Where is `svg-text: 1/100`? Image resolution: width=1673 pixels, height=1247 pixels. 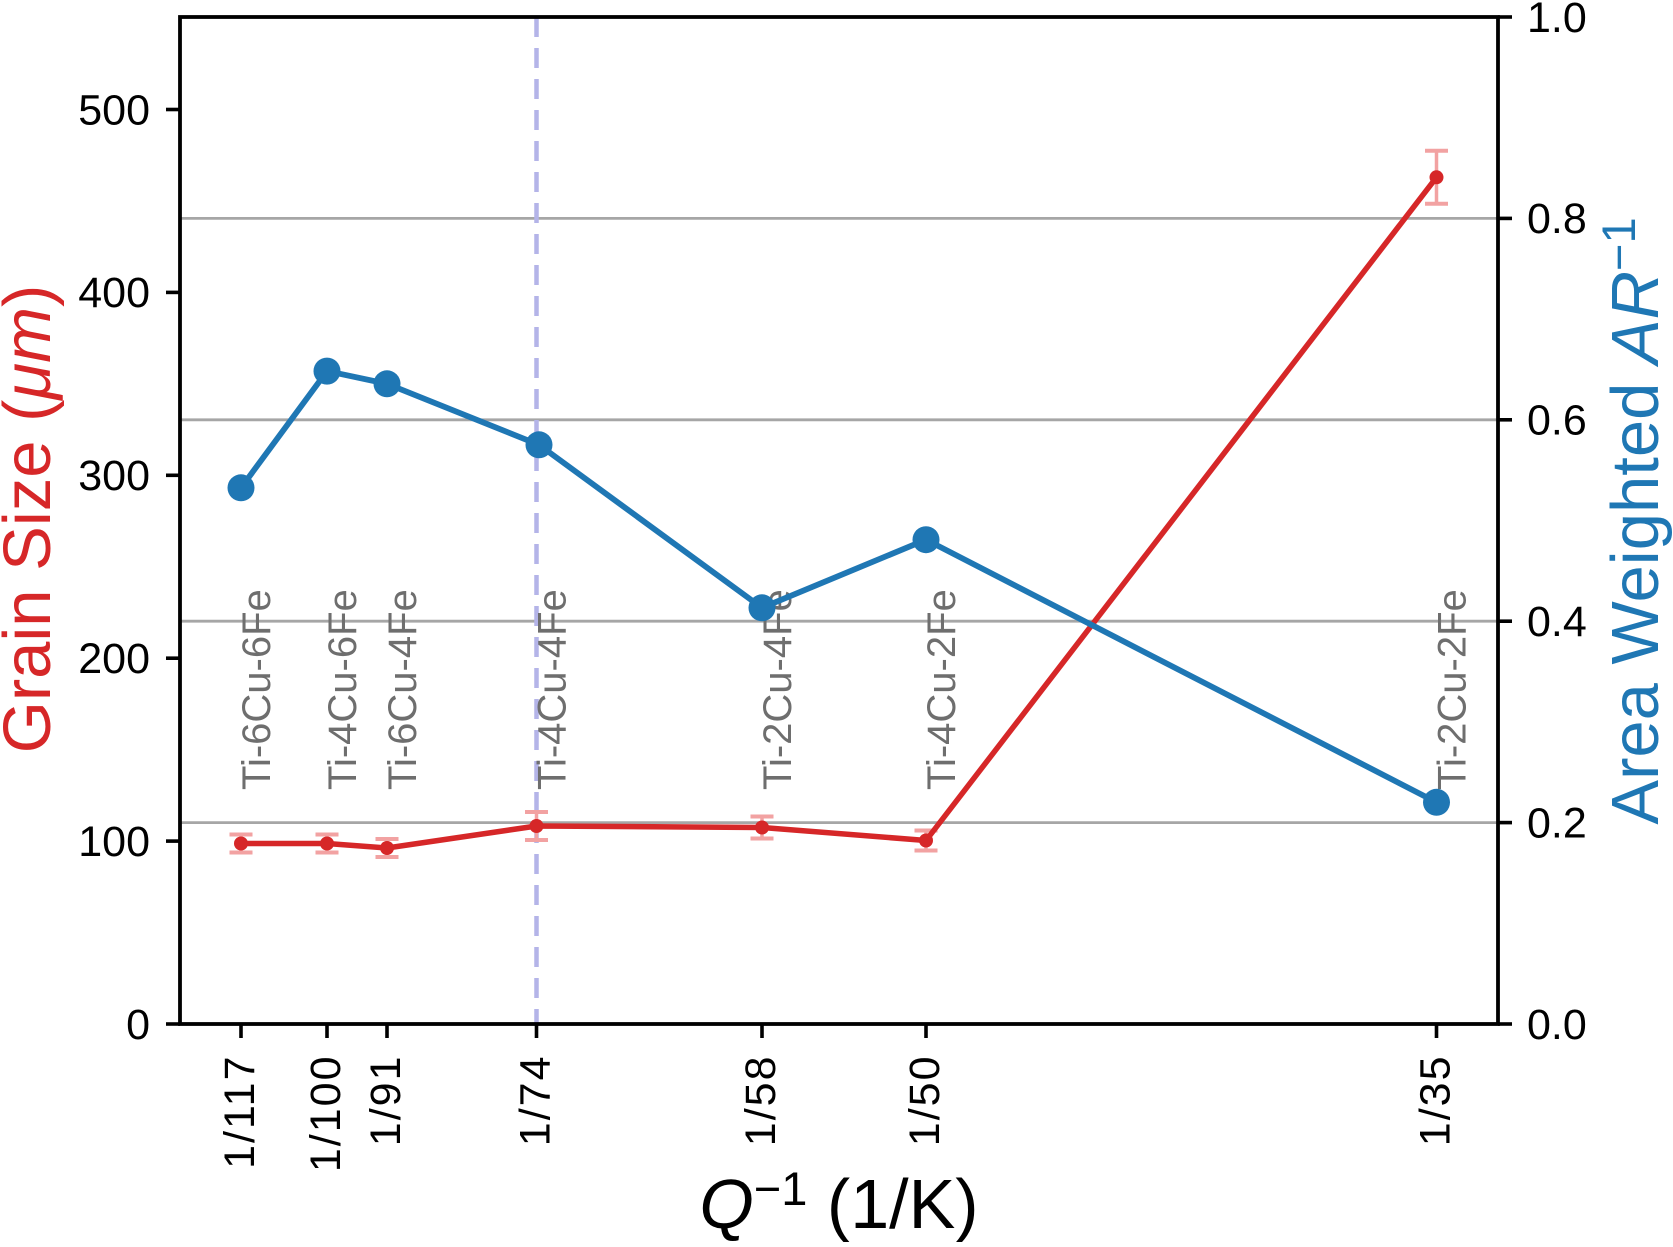 svg-text: 1/100 is located at coordinates (326, 1114).